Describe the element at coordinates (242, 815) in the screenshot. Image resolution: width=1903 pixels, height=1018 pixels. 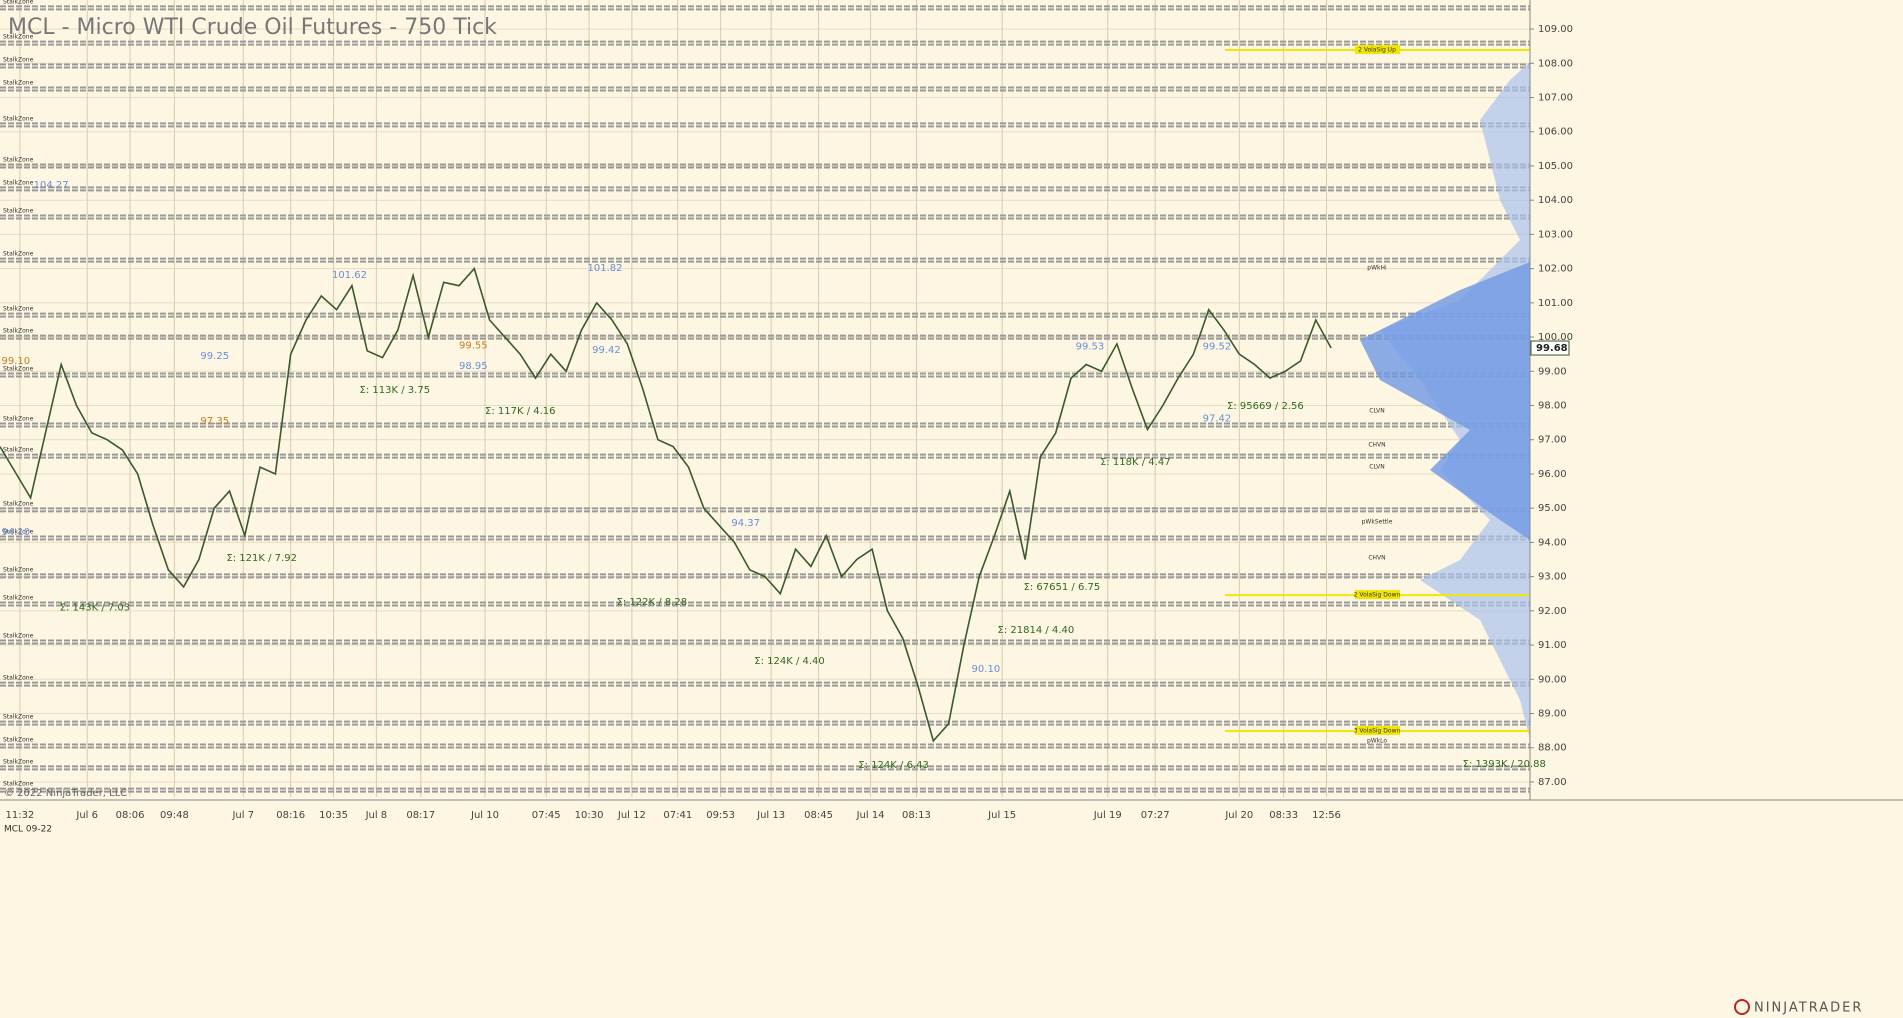
I see `x-tick-label: Jul 7` at that location.